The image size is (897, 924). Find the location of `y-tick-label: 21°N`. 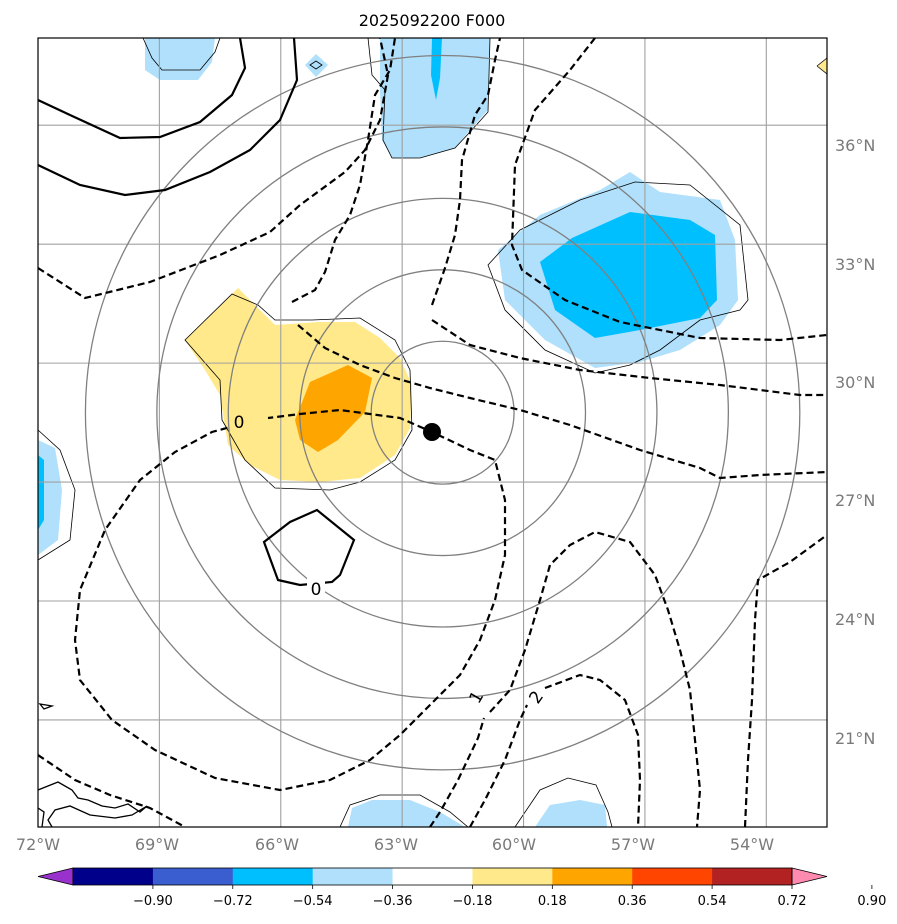

y-tick-label: 21°N is located at coordinates (855, 738).